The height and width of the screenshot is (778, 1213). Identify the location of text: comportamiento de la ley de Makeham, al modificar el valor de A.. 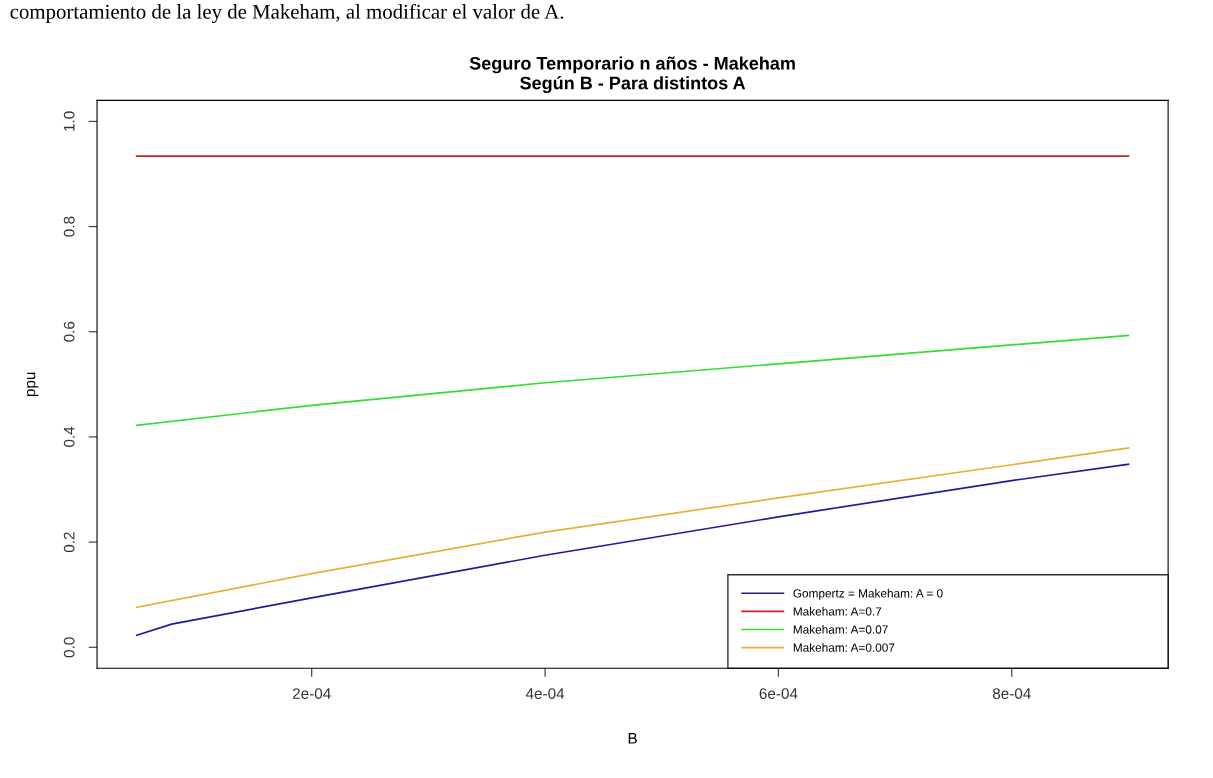
(287, 13).